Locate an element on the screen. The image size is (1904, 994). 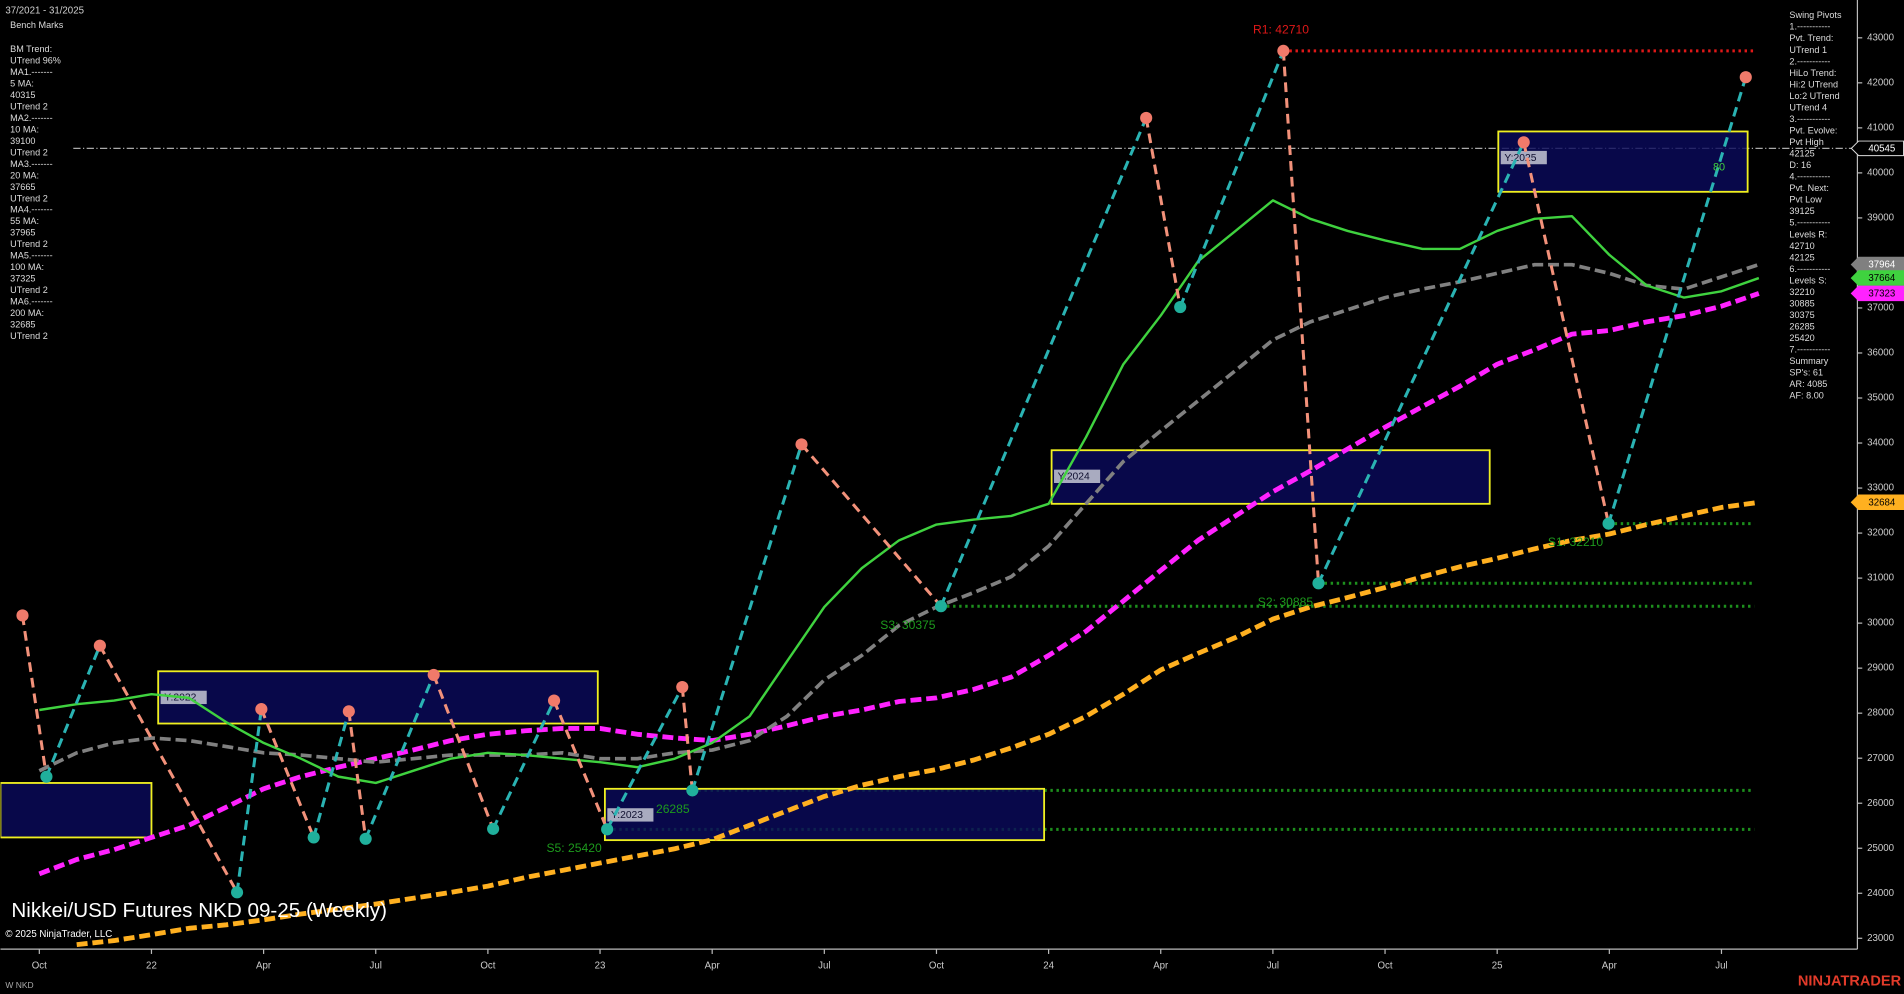
swing-pivot-text: 2.----------- is located at coordinates (1809, 61).